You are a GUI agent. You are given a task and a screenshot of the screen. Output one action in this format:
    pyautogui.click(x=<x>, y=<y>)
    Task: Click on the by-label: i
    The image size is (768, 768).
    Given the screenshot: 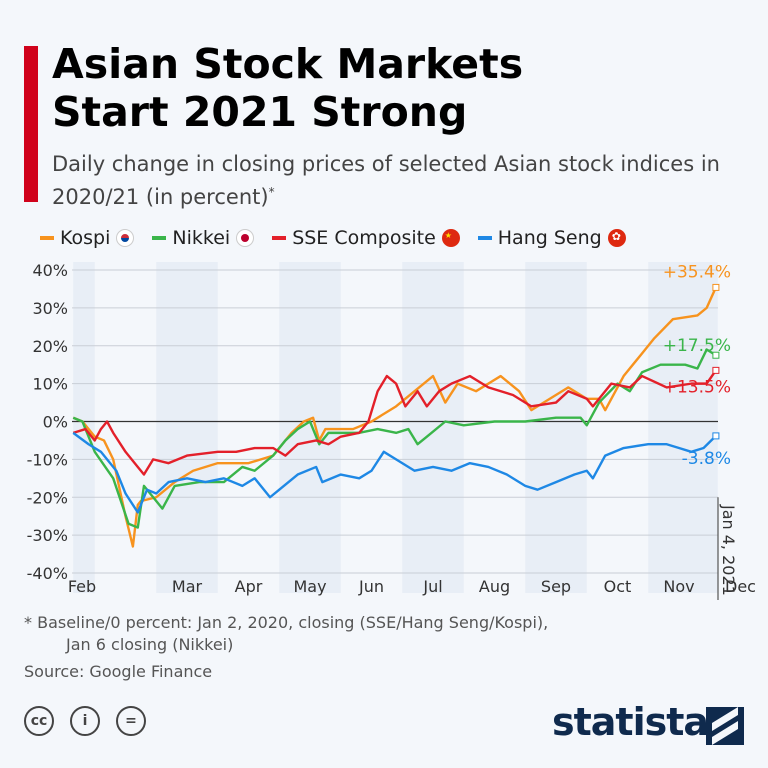 What is the action you would take?
    pyautogui.click(x=85, y=721)
    